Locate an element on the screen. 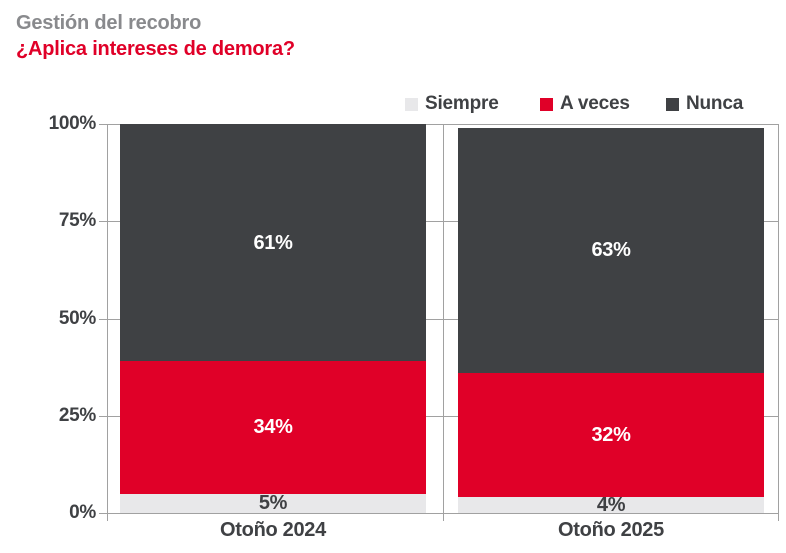 The width and height of the screenshot is (786, 553). bar-segment-a-veces: 34% is located at coordinates (273, 427).